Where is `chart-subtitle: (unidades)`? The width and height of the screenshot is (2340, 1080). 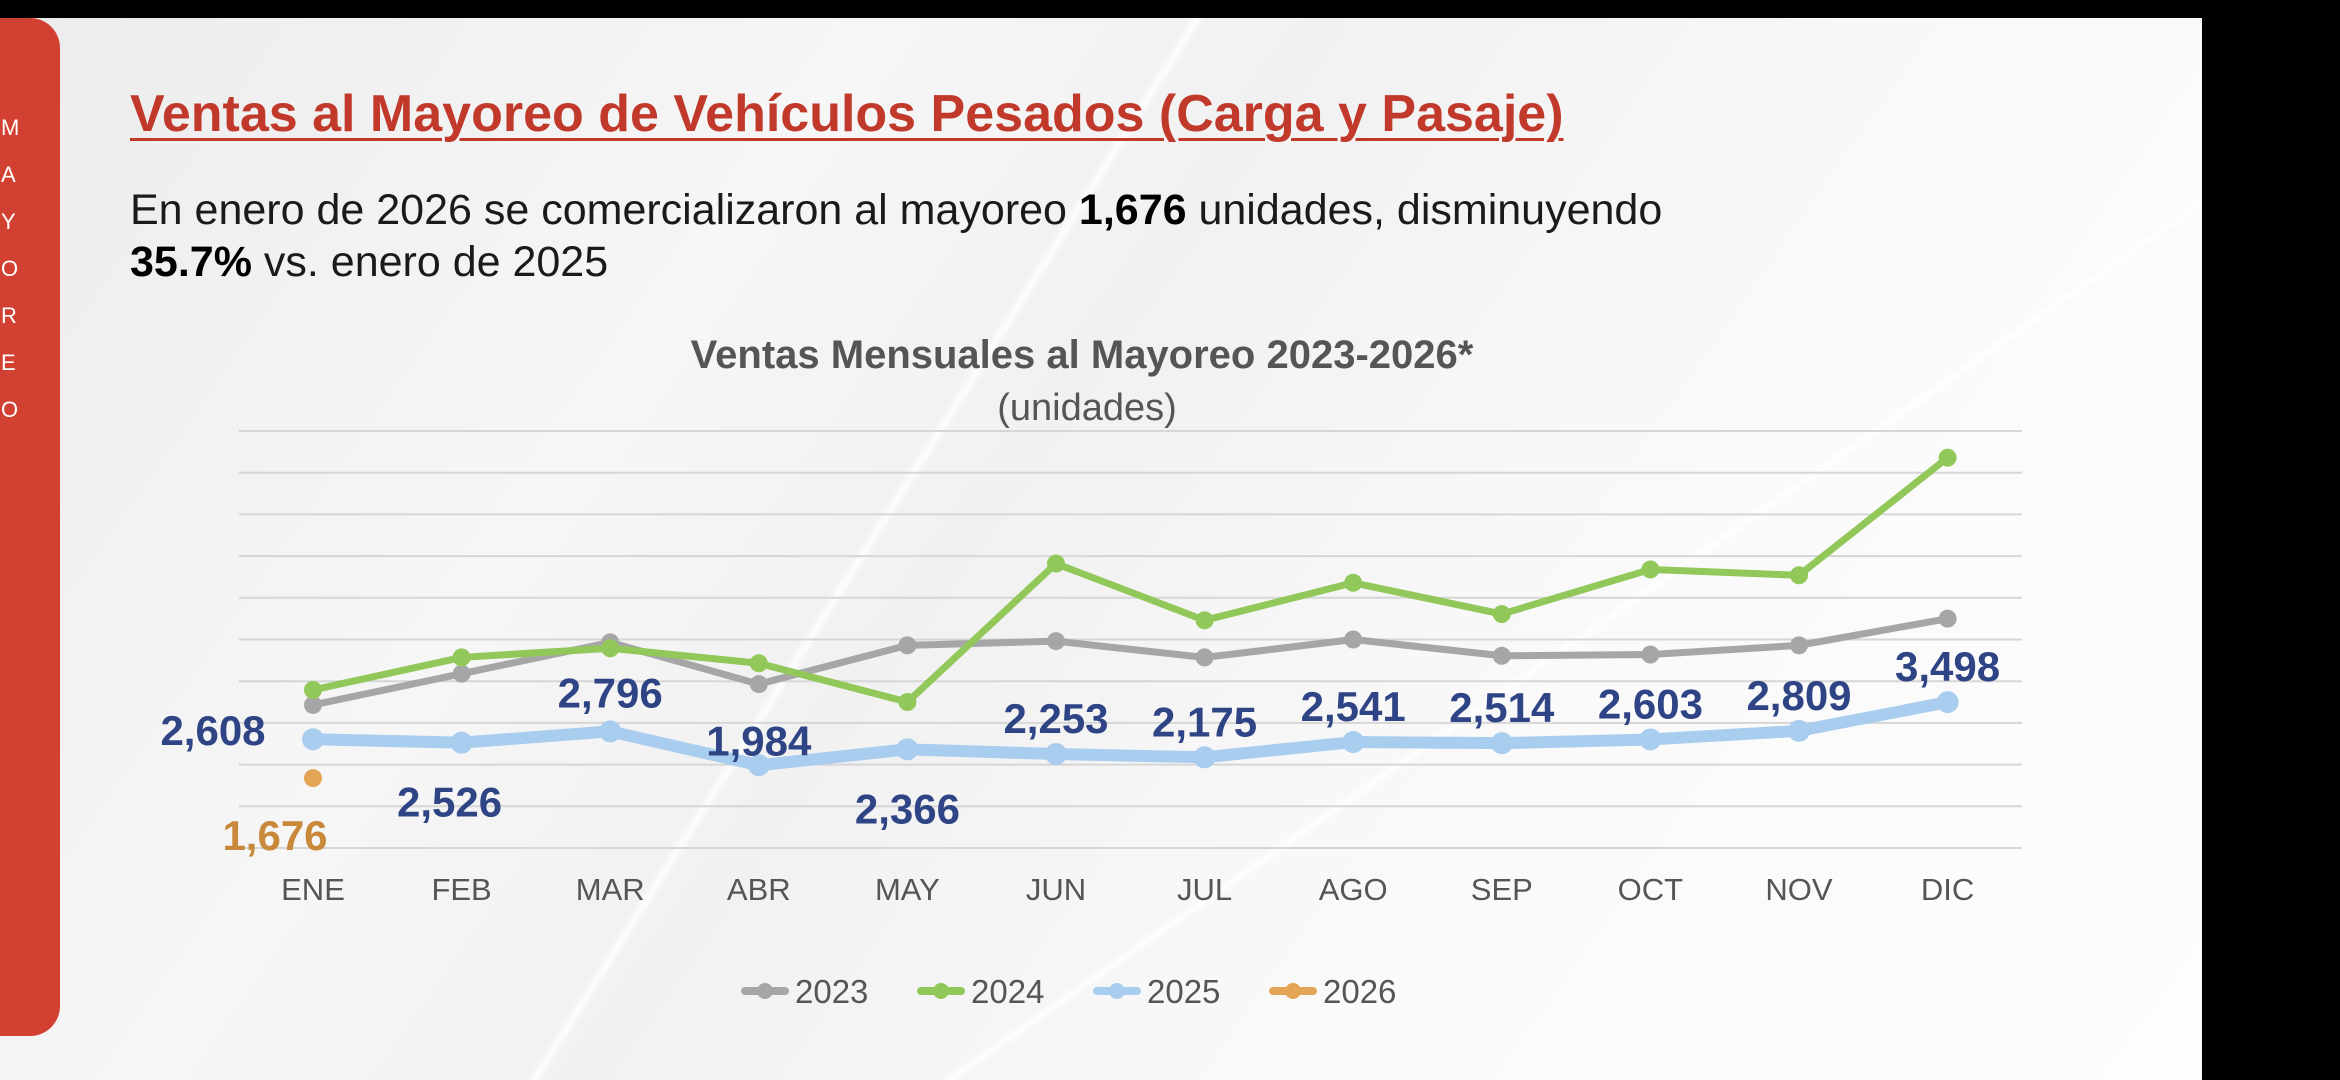
chart-subtitle: (unidades) is located at coordinates (1087, 408).